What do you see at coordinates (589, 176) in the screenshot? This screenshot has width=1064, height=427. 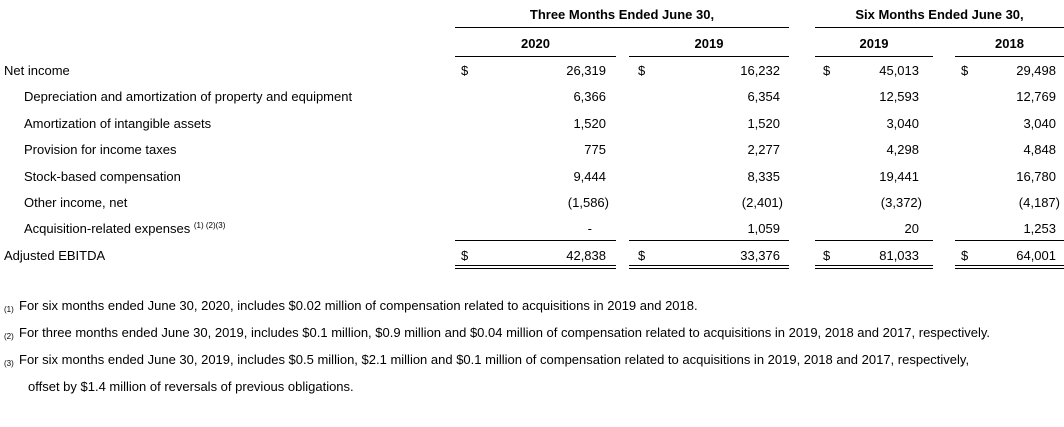 I see `cell-value: 9,444` at bounding box center [589, 176].